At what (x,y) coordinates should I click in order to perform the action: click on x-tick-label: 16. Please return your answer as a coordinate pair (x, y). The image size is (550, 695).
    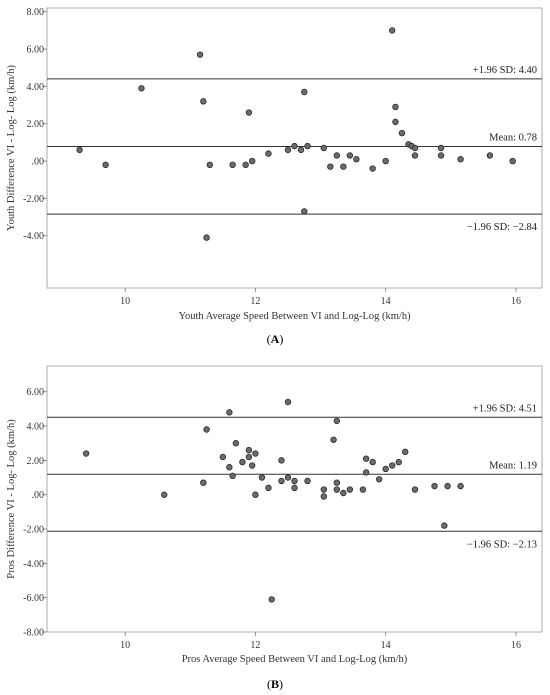
    Looking at the image, I should click on (516, 645).